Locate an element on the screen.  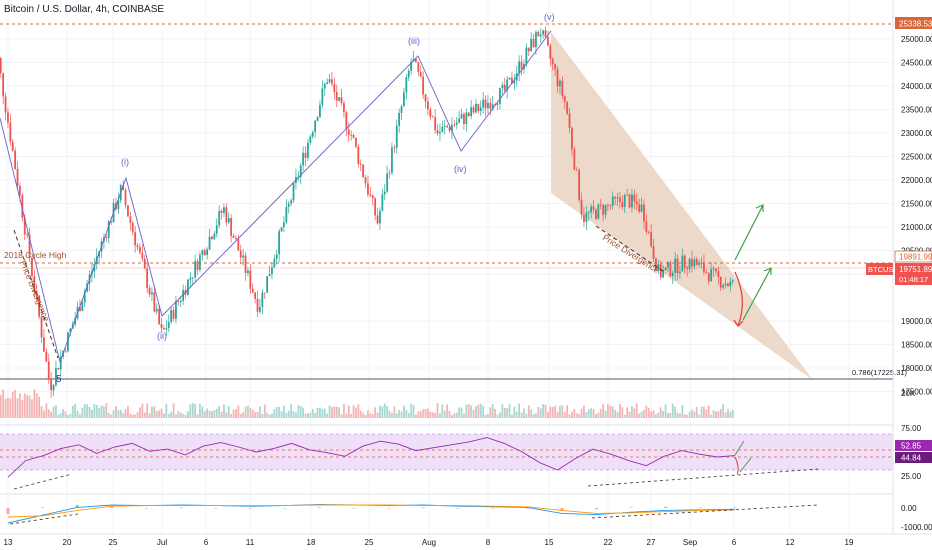
level-price-label: 19891.99 is located at coordinates (915, 257).